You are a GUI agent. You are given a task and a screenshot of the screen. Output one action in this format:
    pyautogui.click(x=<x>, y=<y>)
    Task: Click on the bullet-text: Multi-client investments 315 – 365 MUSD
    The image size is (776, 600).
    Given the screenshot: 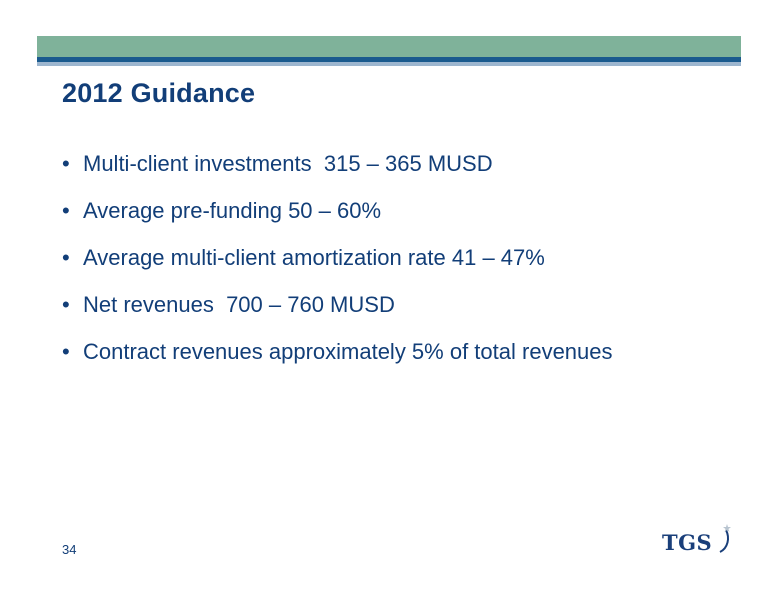 What is the action you would take?
    pyautogui.click(x=288, y=163)
    